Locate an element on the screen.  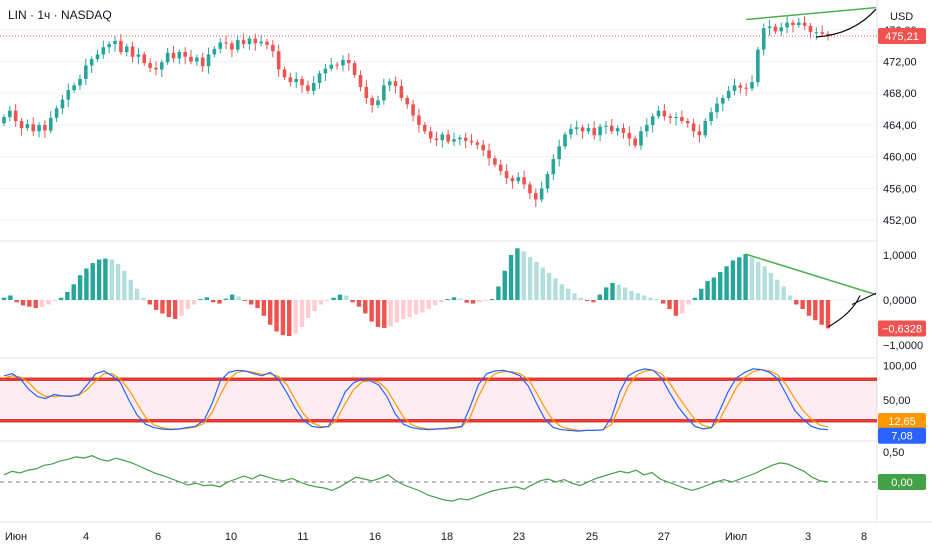
time-tick-label: Июн is located at coordinates (16, 537).